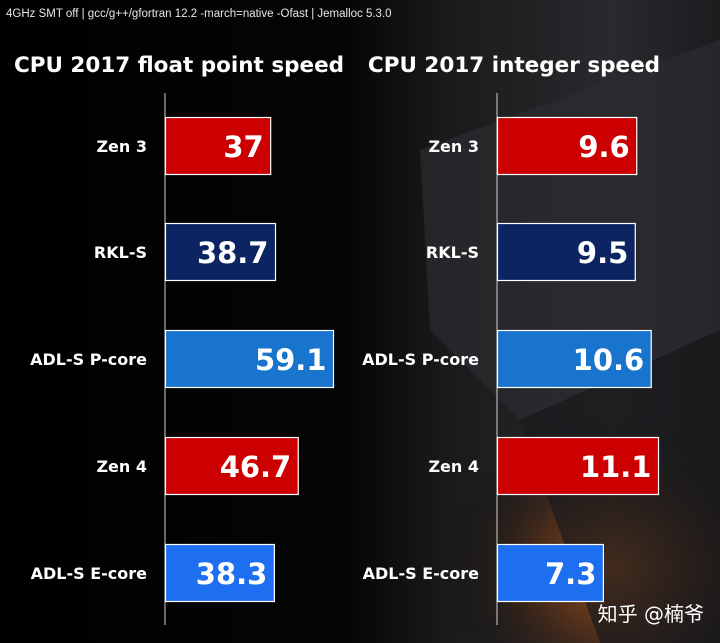  What do you see at coordinates (616, 467) in the screenshot?
I see `value-label-zen-4: 11.1` at bounding box center [616, 467].